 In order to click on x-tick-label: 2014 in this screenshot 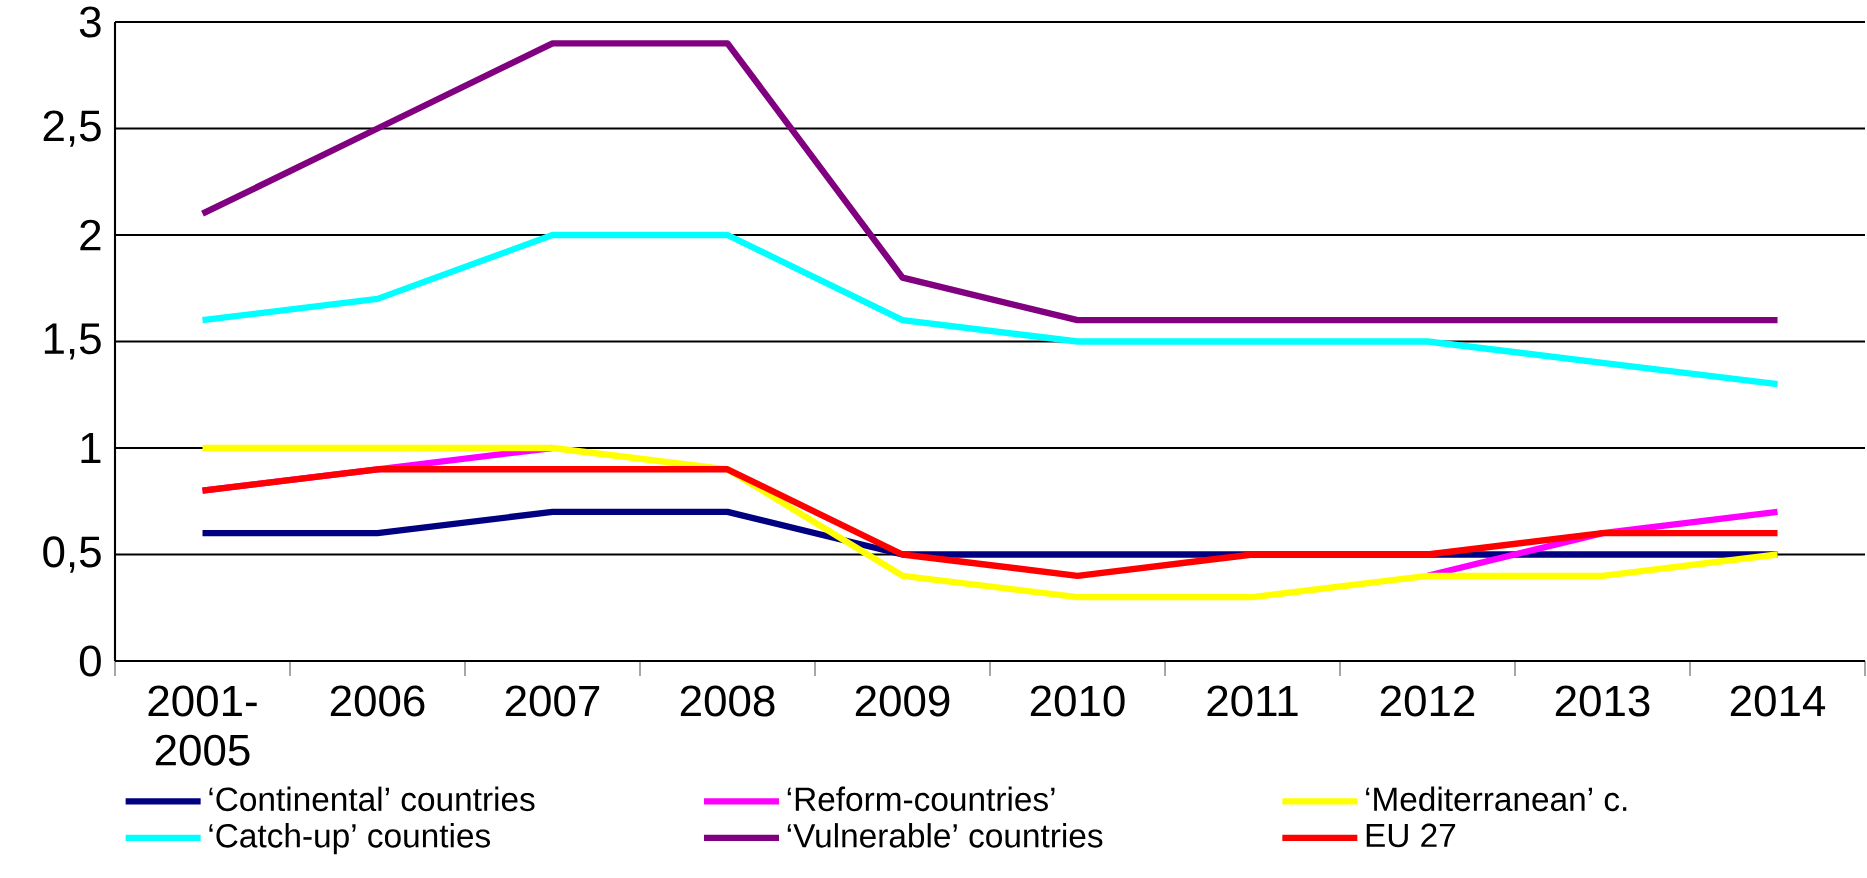, I will do `click(1778, 701)`.